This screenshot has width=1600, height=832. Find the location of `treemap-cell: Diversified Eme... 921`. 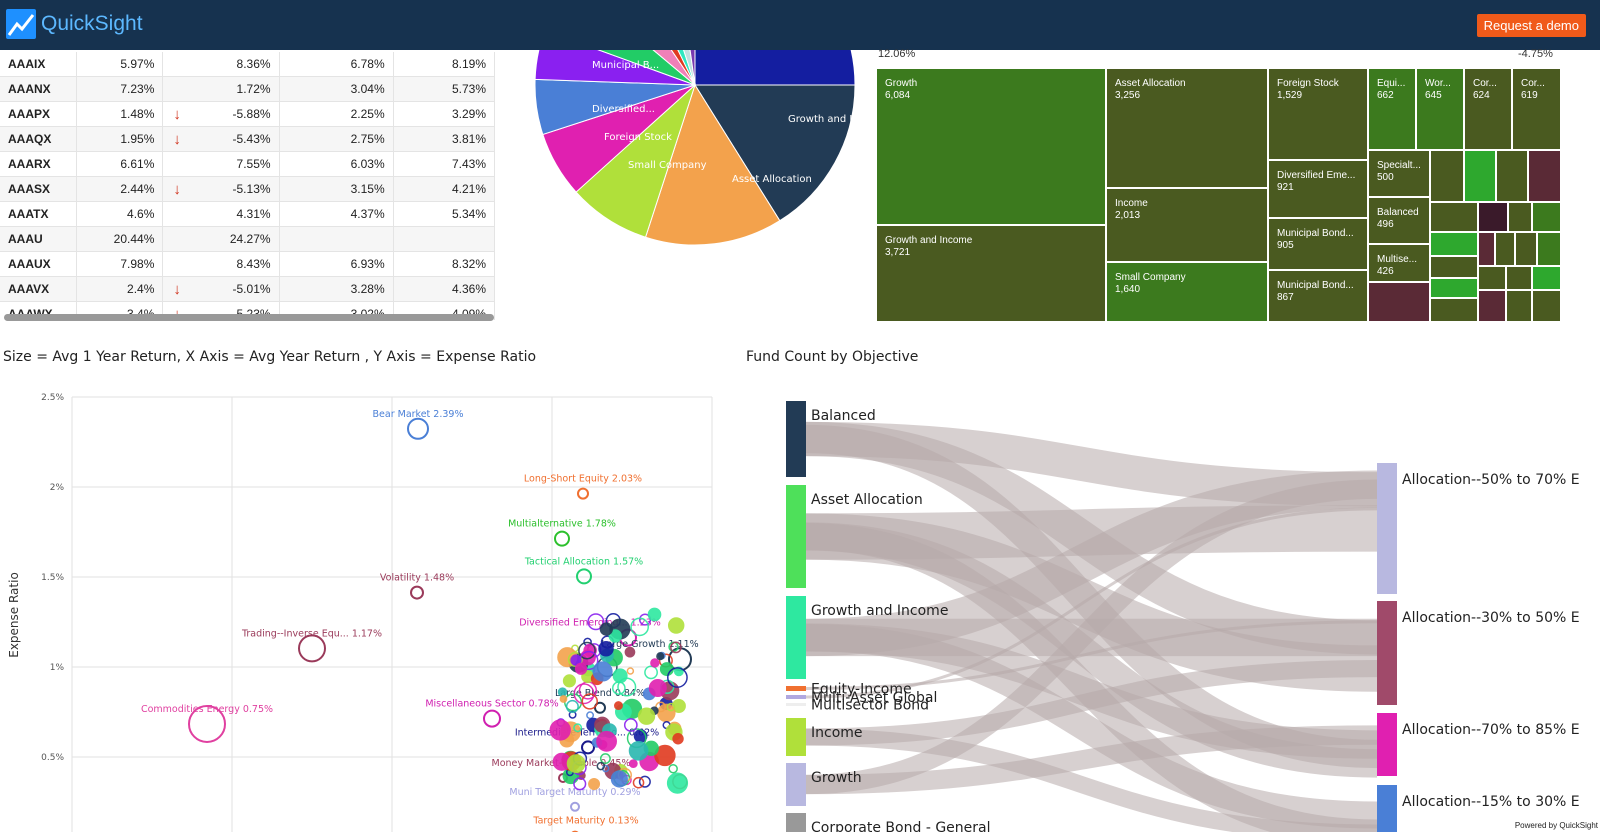

treemap-cell: Diversified Eme... 921 is located at coordinates (1318, 189).